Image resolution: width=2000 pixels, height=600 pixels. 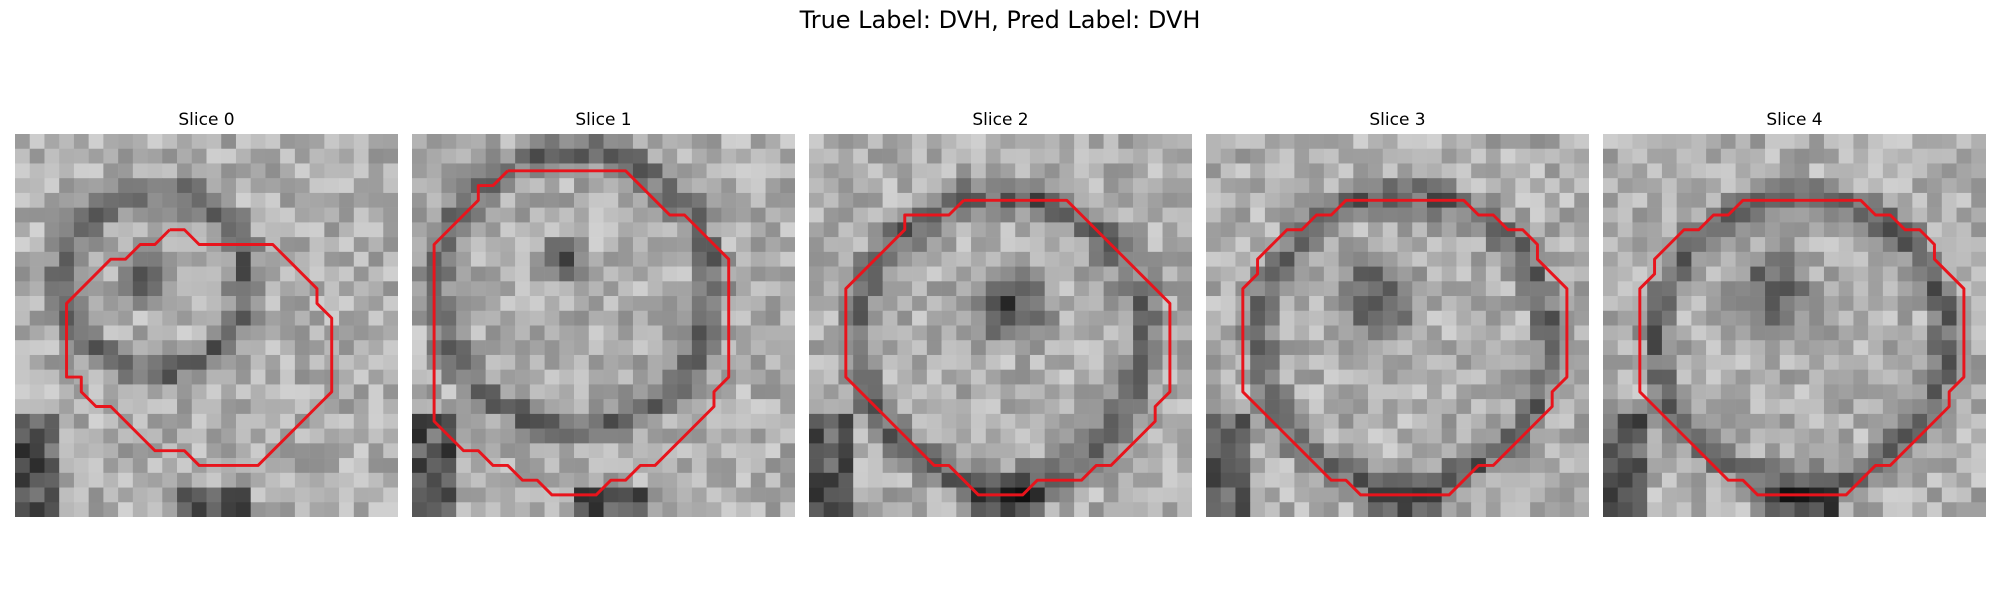 I want to click on slice-panel-4: Slice 4, so click(x=1794, y=312).